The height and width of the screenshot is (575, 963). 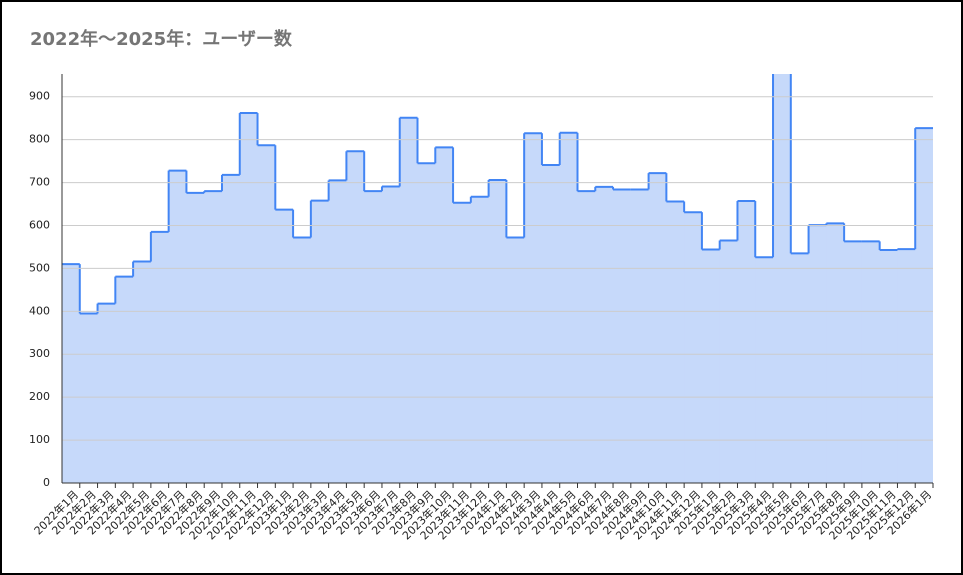 What do you see at coordinates (161, 39) in the screenshot?
I see `chart-title: 2022年〜2025年：ユーザー数` at bounding box center [161, 39].